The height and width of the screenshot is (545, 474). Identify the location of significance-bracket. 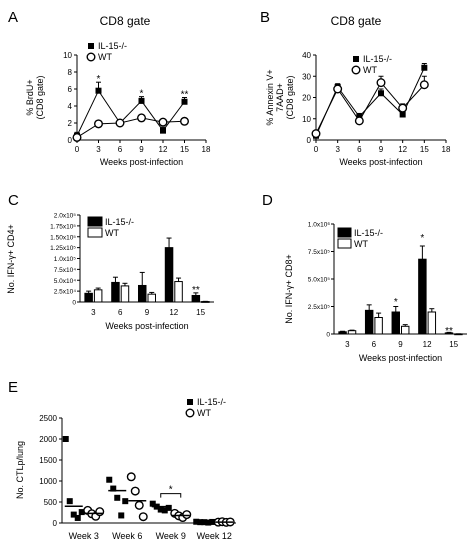
(171, 495).